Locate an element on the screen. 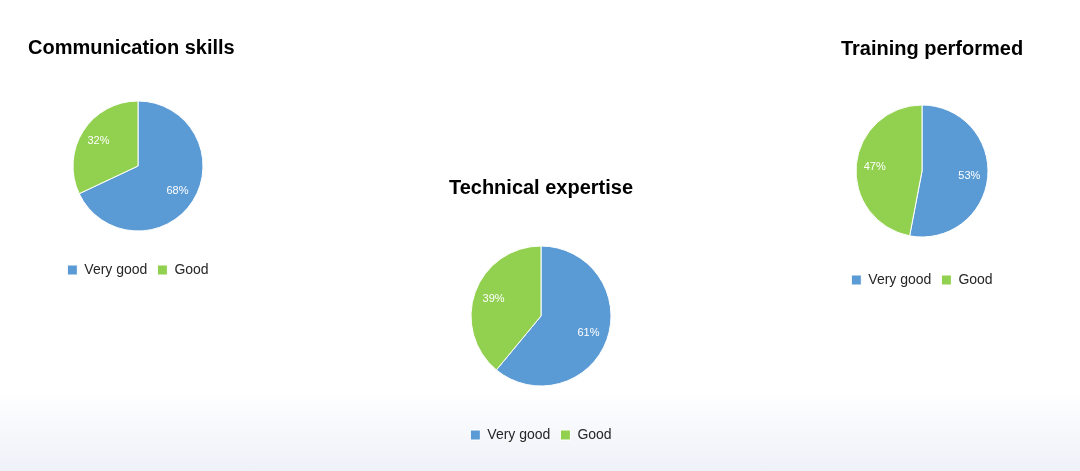 The width and height of the screenshot is (1080, 471). data-label: 39% is located at coordinates (493, 297).